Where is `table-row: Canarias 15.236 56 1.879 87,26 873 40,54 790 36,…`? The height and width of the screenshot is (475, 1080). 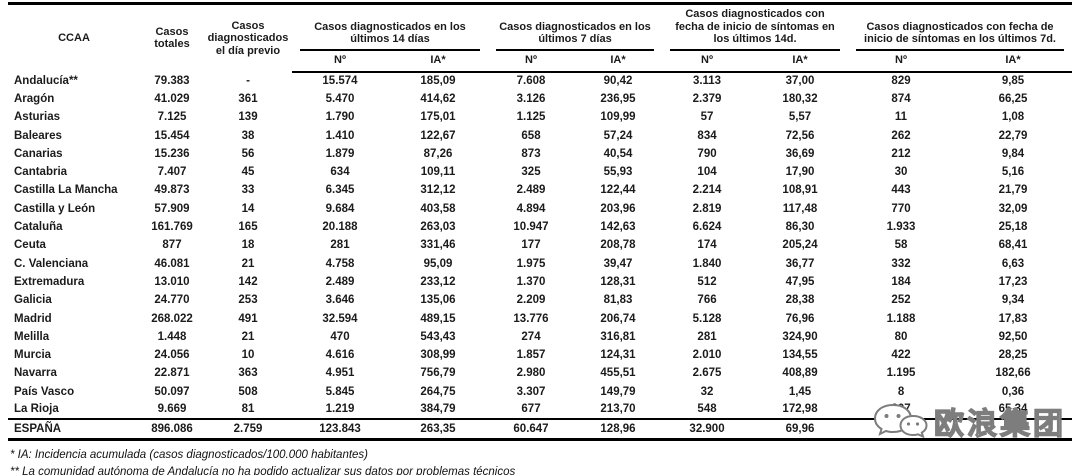 table-row: Canarias 15.236 56 1.879 87,26 873 40,54 790 36,… is located at coordinates (540, 154).